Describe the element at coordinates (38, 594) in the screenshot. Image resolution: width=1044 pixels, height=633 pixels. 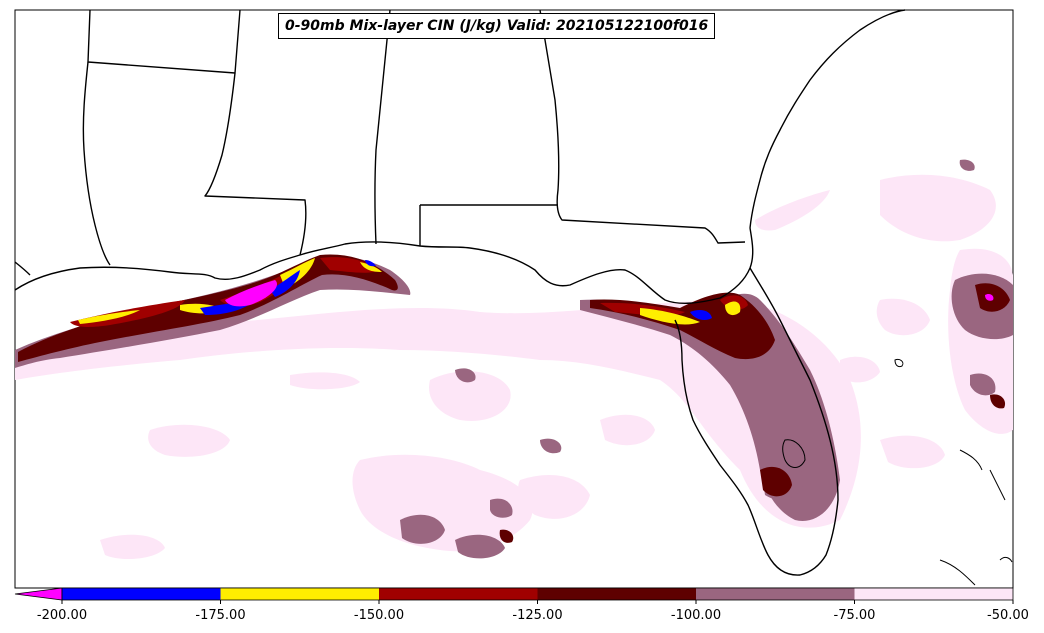
I see `colorbar-under-extension` at that location.